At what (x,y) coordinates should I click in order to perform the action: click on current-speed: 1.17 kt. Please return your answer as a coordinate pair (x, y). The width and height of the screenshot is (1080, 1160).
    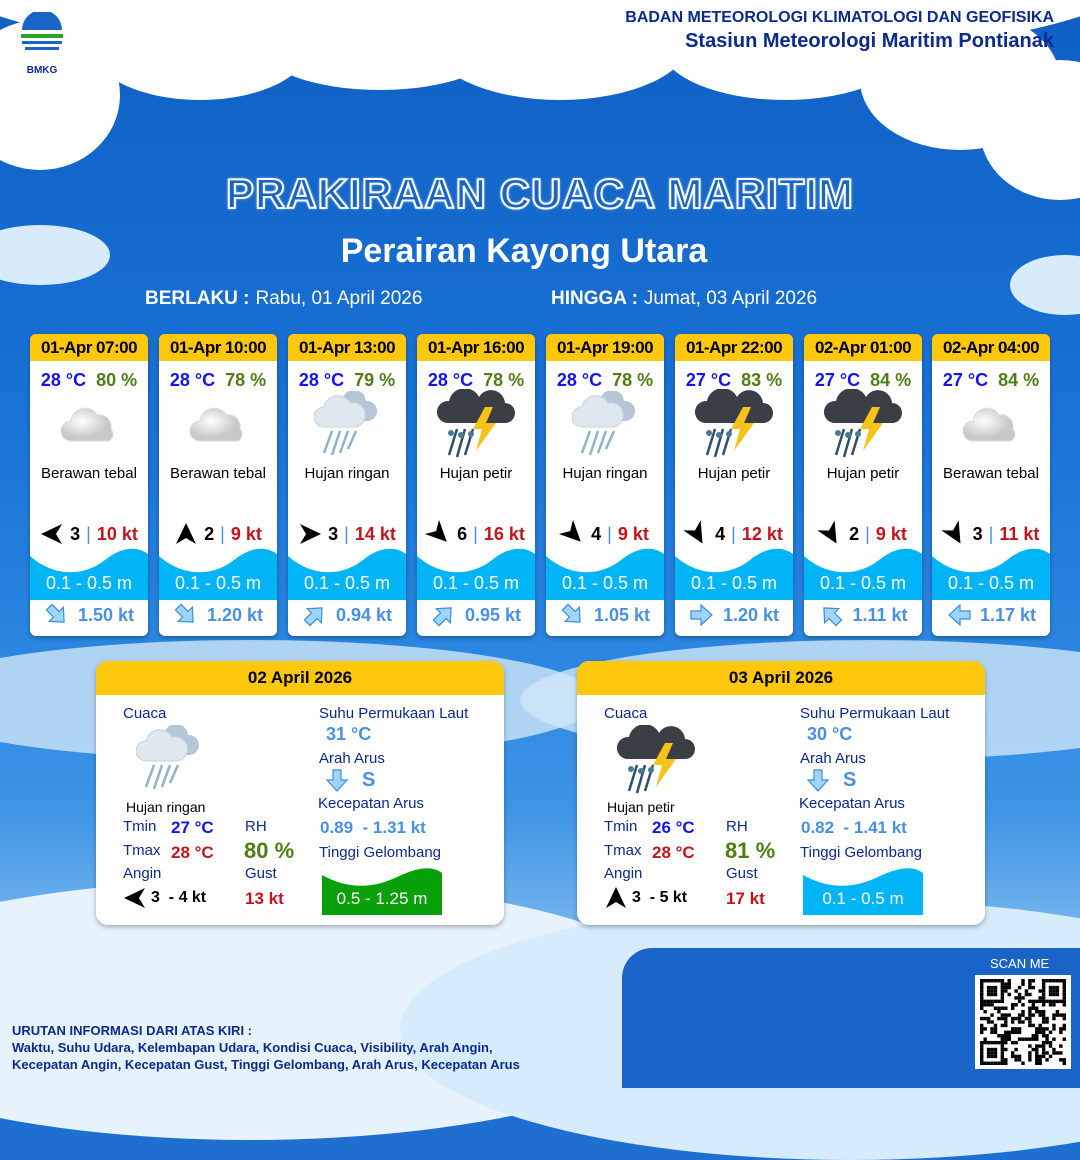
    Looking at the image, I should click on (1008, 614).